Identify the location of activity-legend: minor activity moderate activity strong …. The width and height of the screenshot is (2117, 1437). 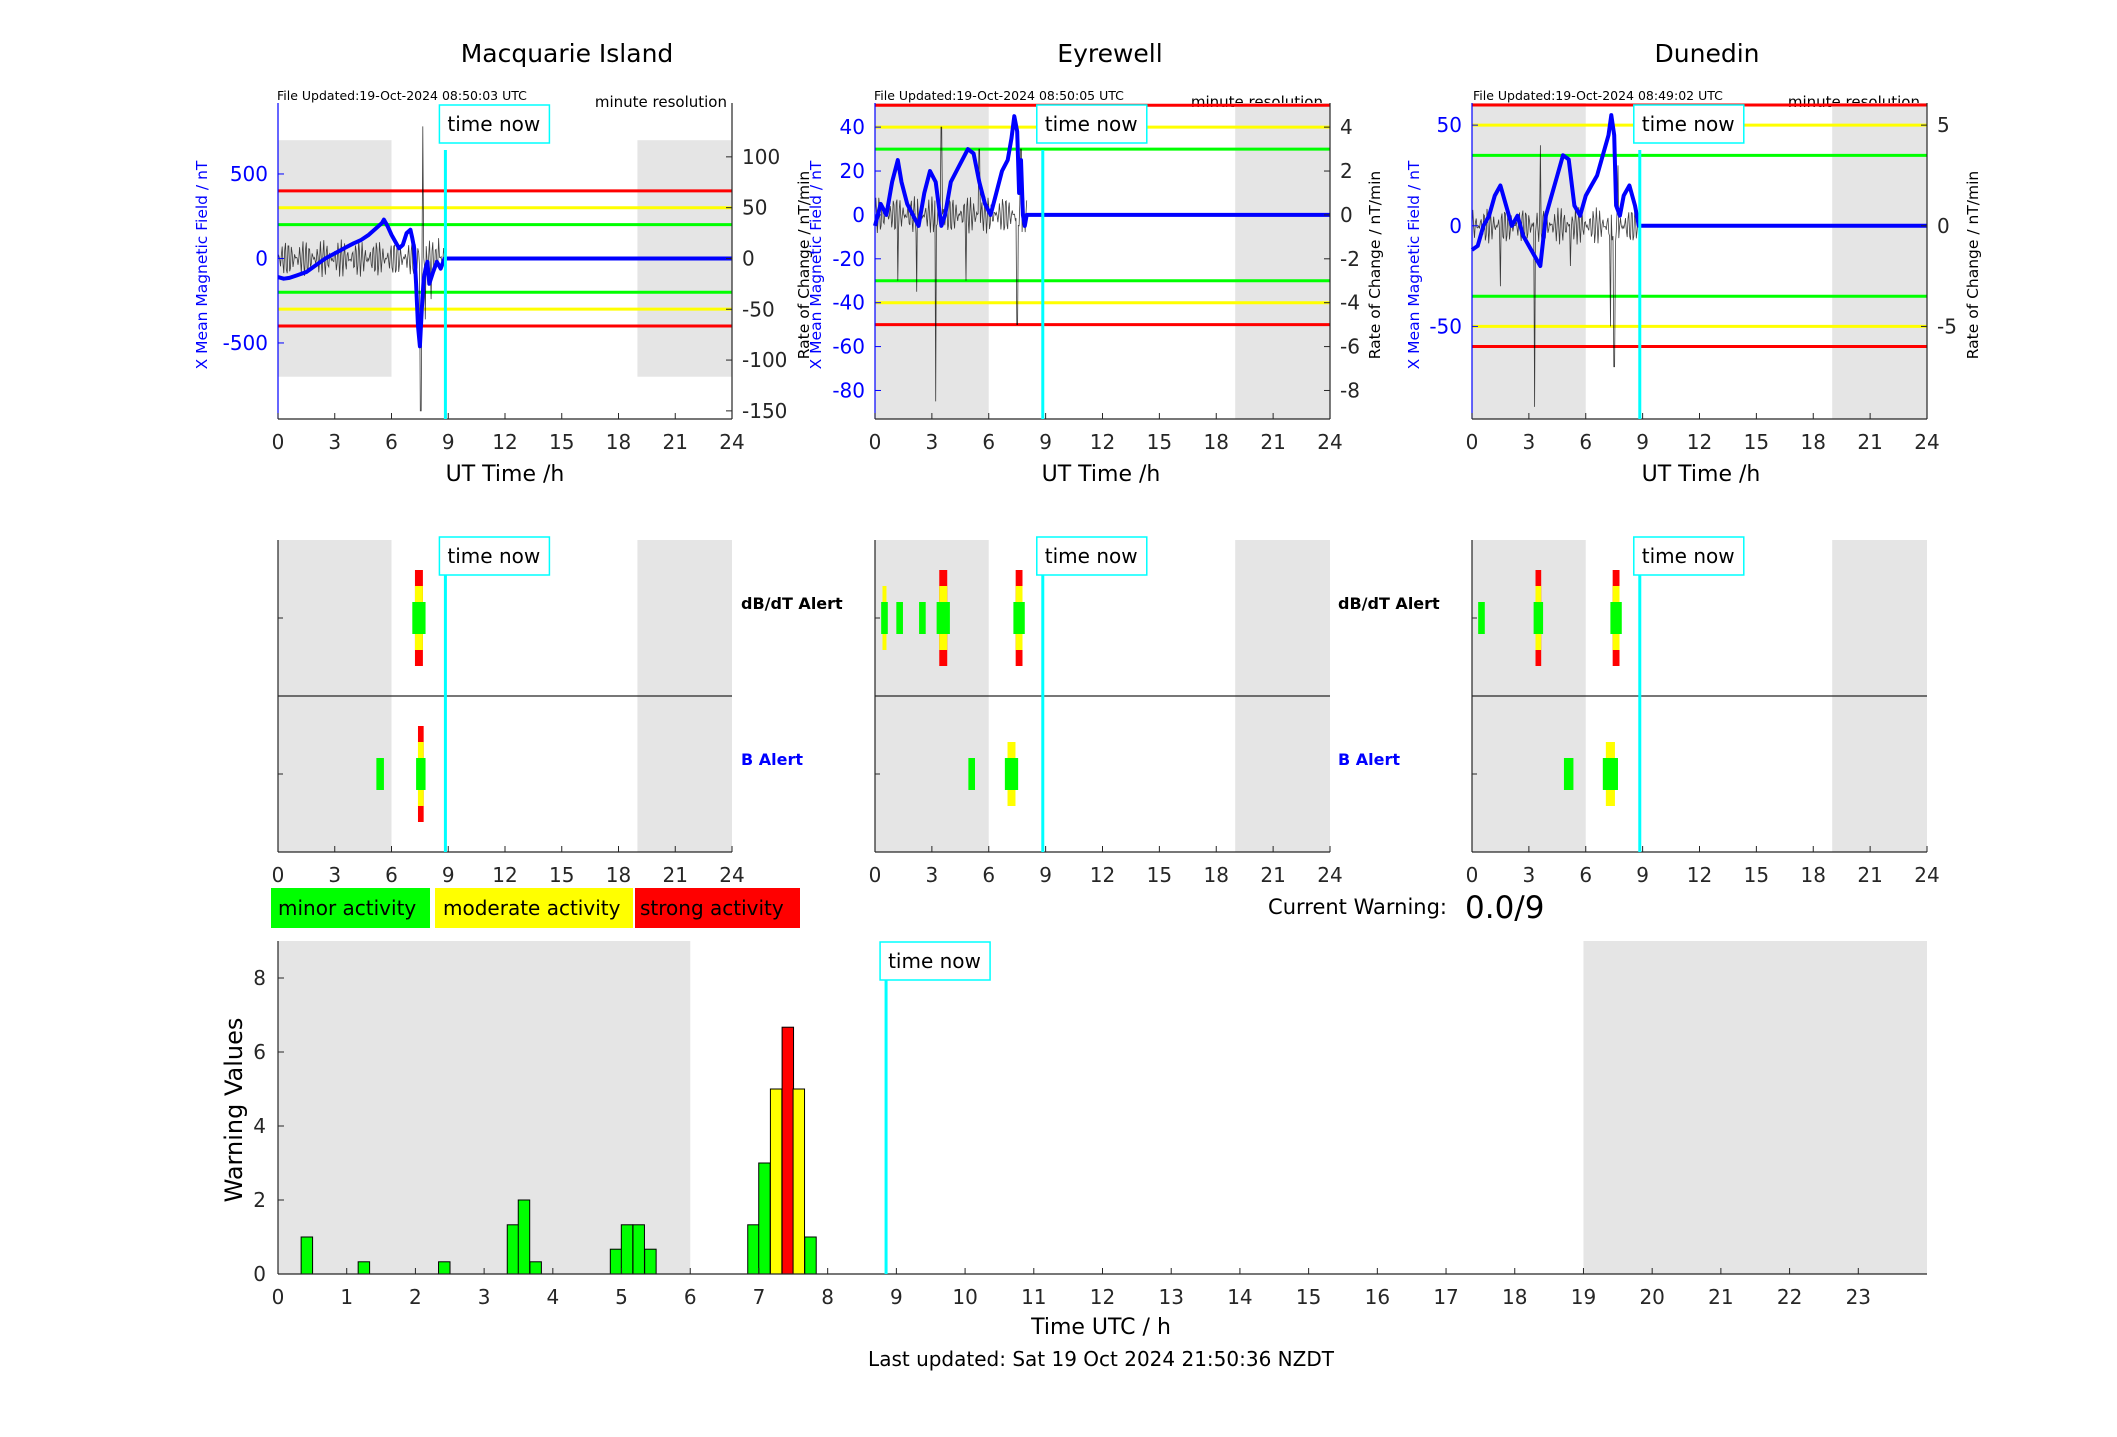
(535, 908).